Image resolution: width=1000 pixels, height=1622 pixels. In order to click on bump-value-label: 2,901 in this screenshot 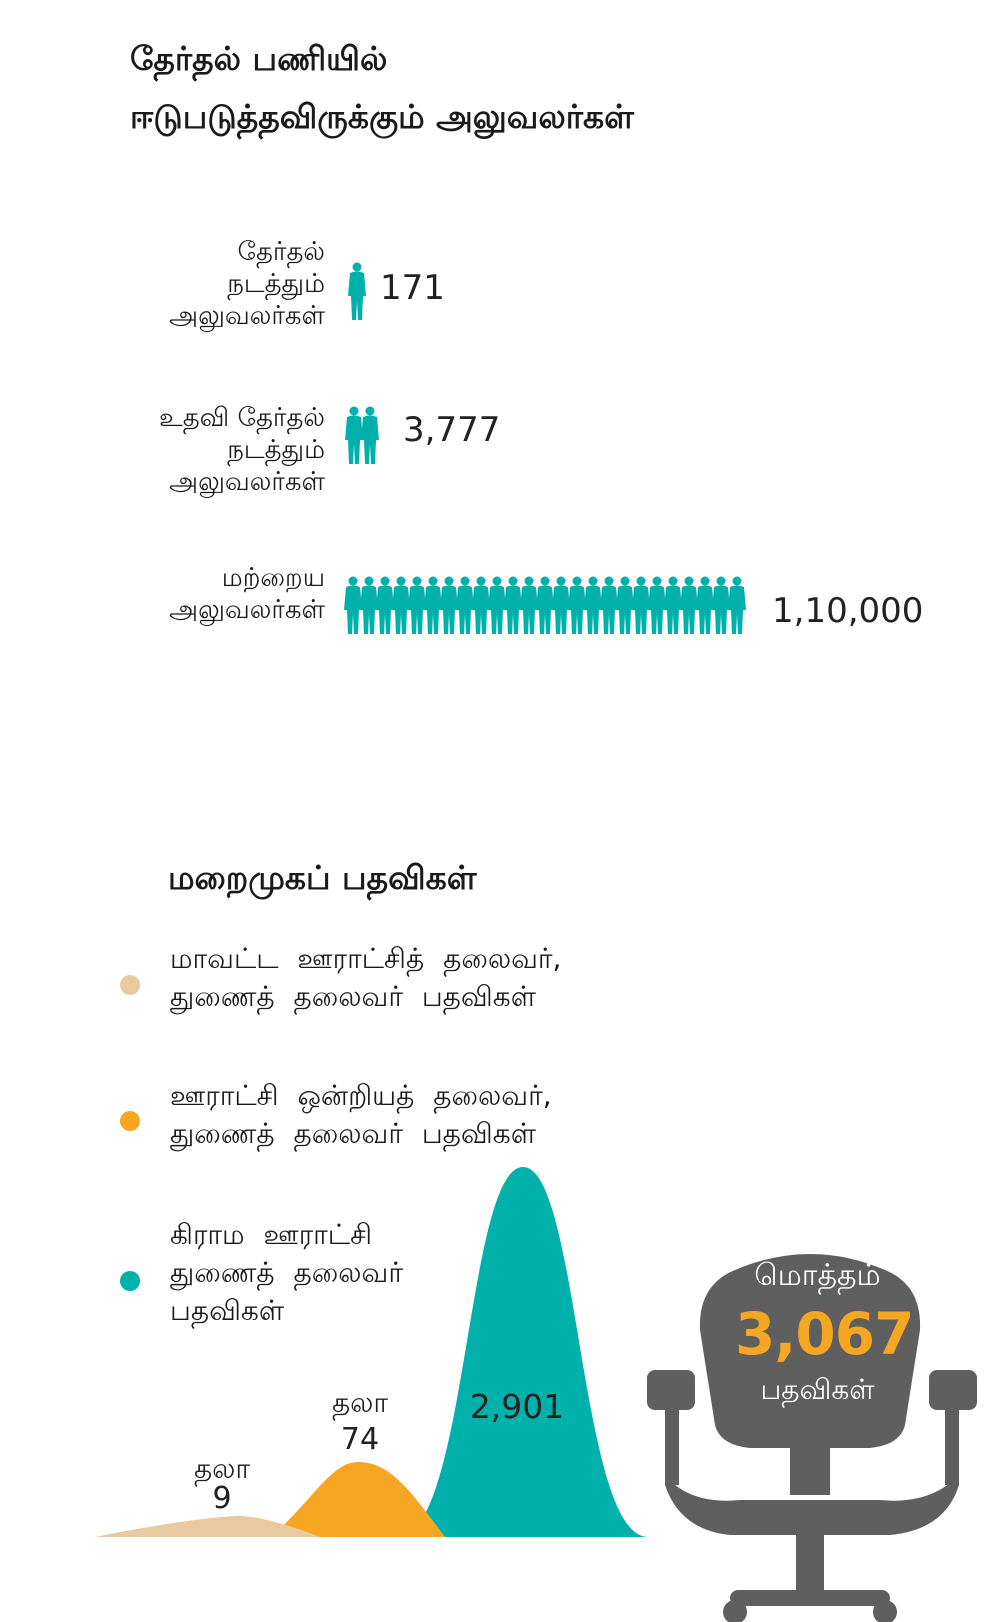, I will do `click(517, 1406)`.